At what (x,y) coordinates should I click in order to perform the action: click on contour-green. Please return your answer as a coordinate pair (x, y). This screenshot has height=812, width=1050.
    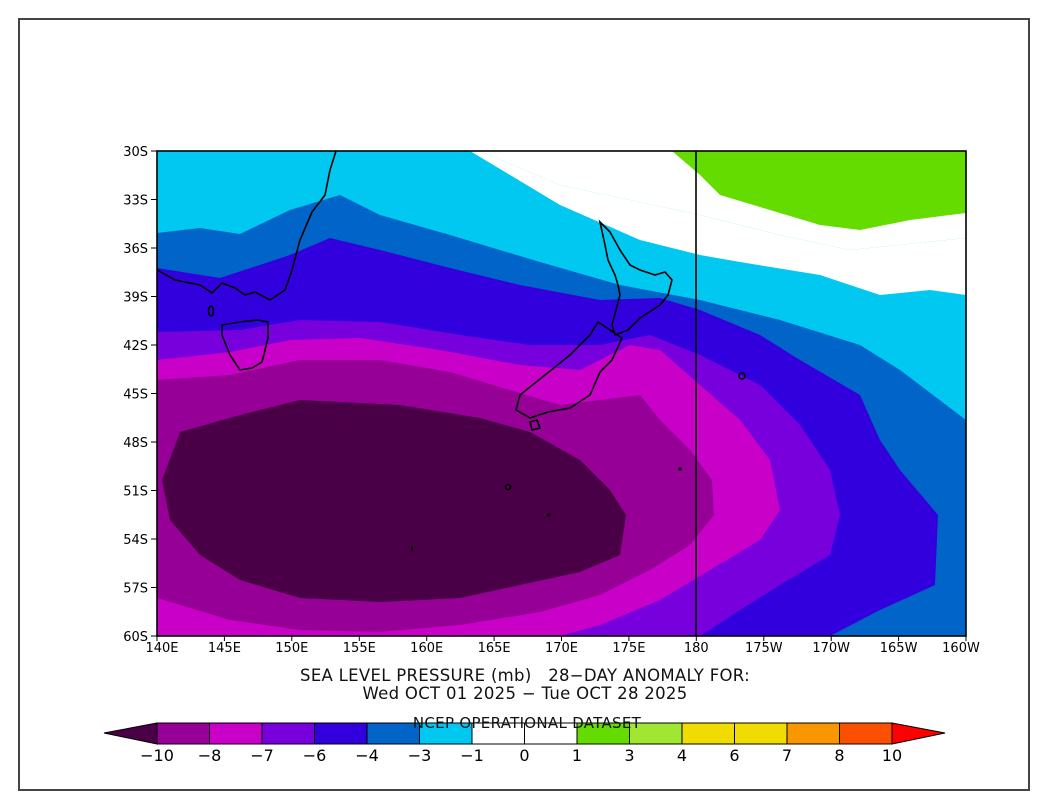
    Looking at the image, I should click on (819, 190).